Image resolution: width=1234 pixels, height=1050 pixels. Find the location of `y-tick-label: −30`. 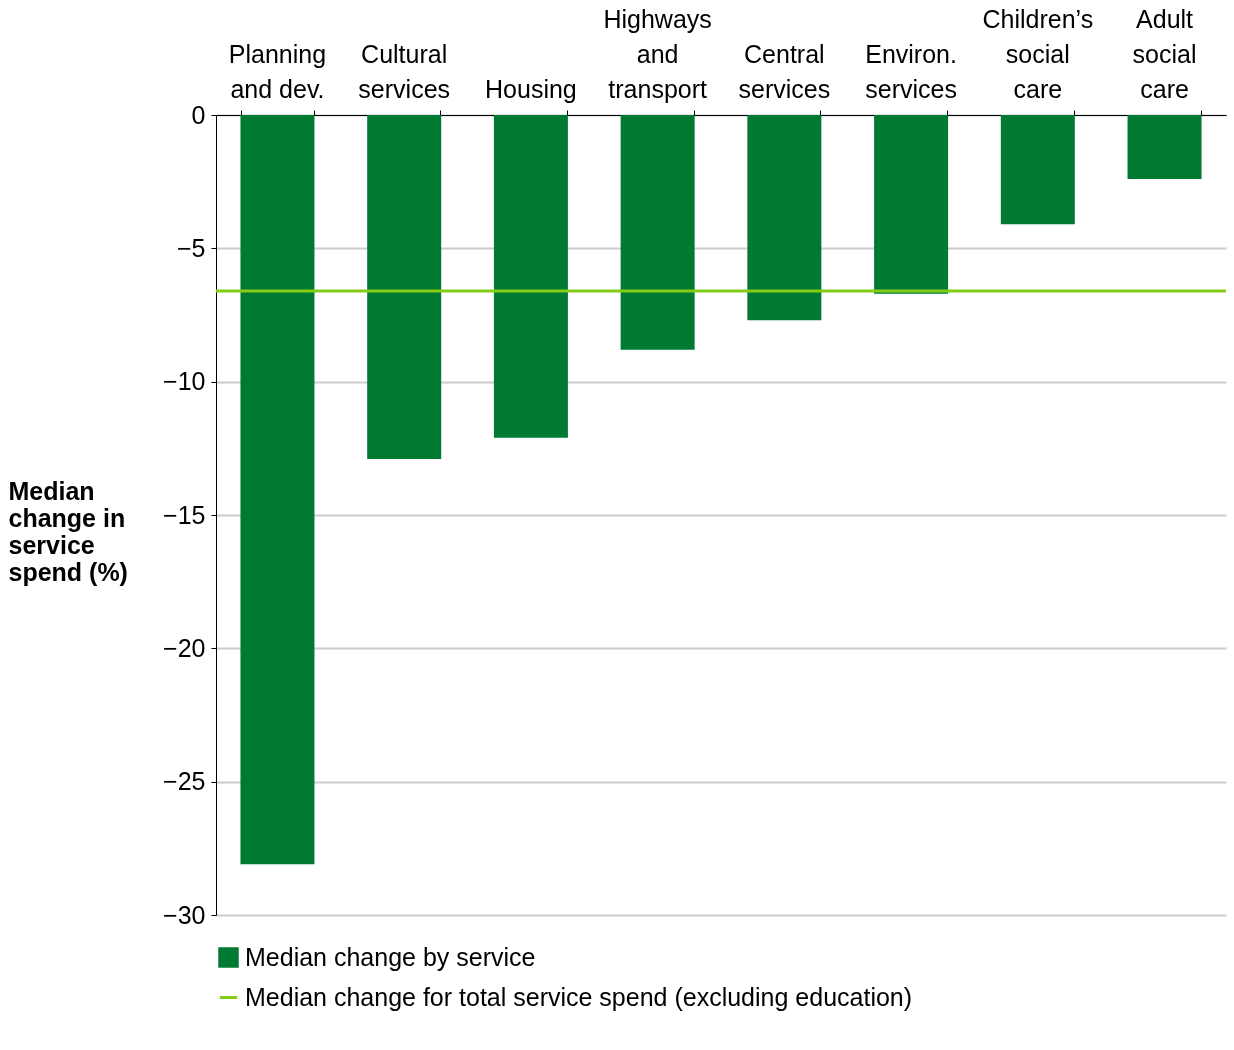

y-tick-label: −30 is located at coordinates (184, 914).